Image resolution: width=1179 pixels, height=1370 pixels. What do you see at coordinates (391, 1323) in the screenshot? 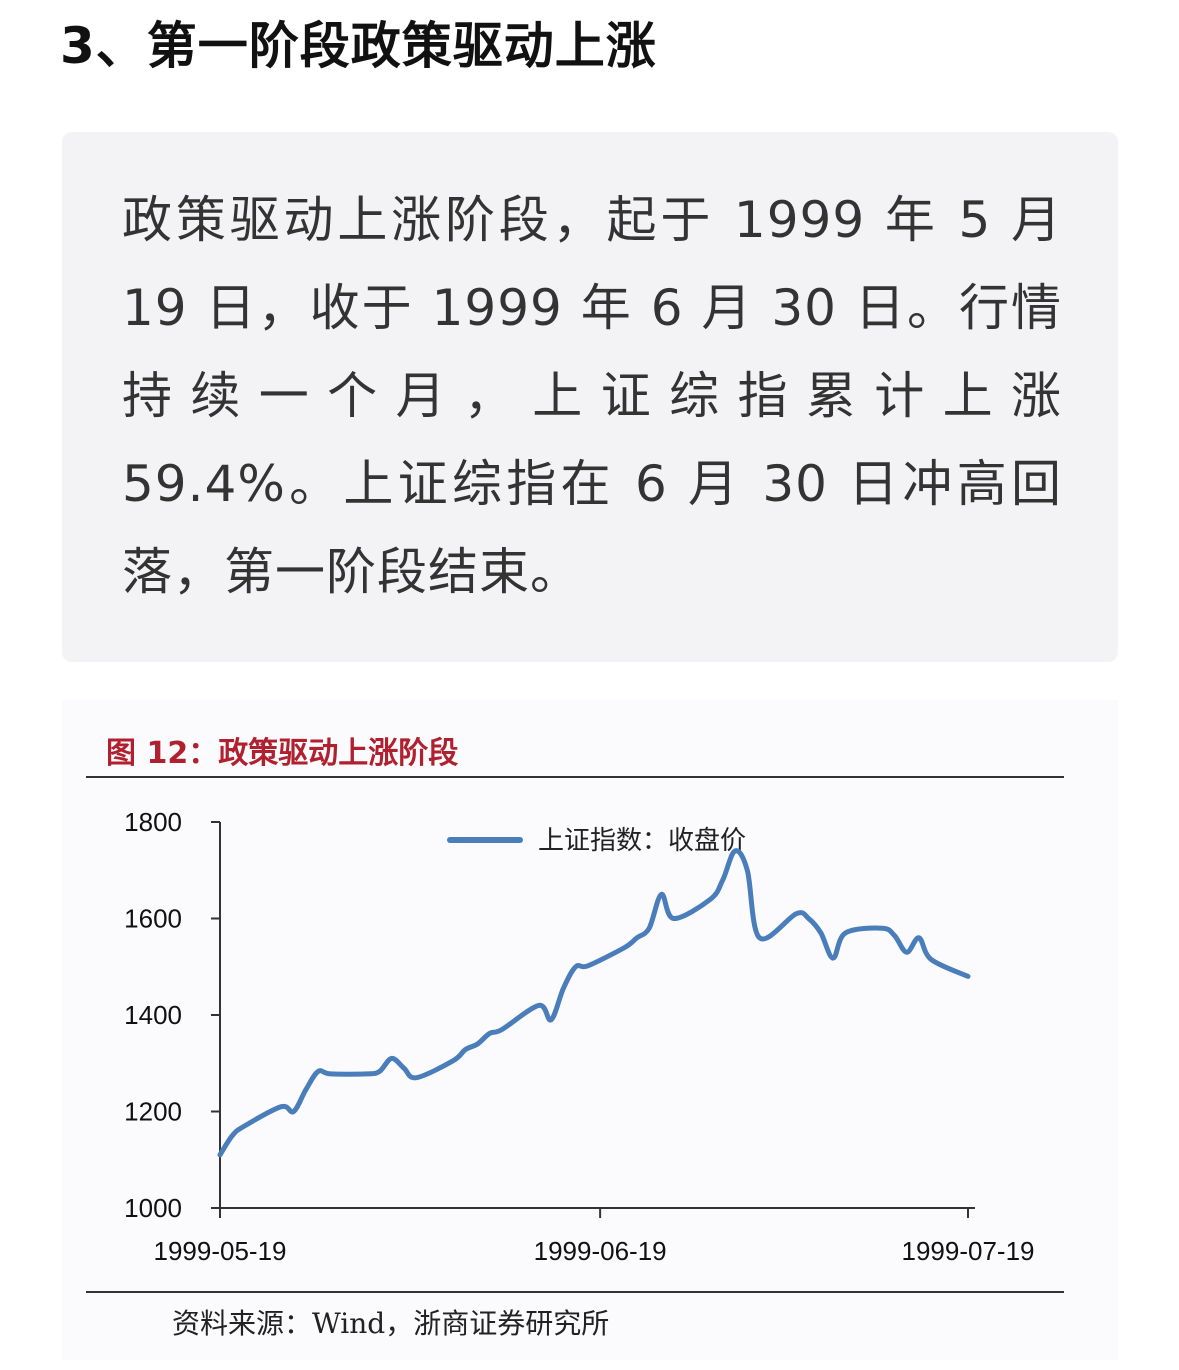
I see `figure-source: 资料来源：Wind，浙商证券研究所` at bounding box center [391, 1323].